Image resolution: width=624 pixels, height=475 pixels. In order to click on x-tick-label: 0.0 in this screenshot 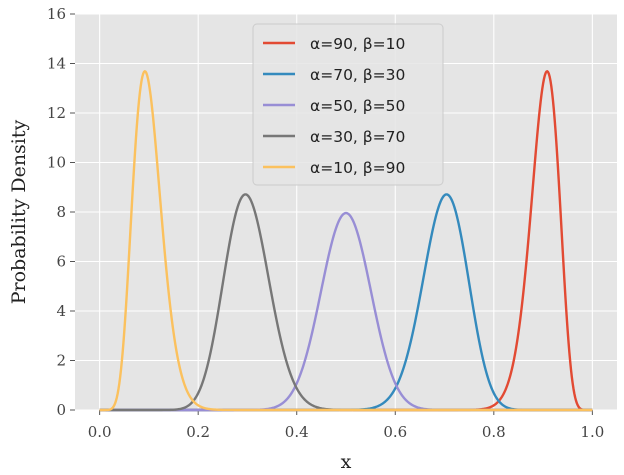, I will do `click(100, 432)`.